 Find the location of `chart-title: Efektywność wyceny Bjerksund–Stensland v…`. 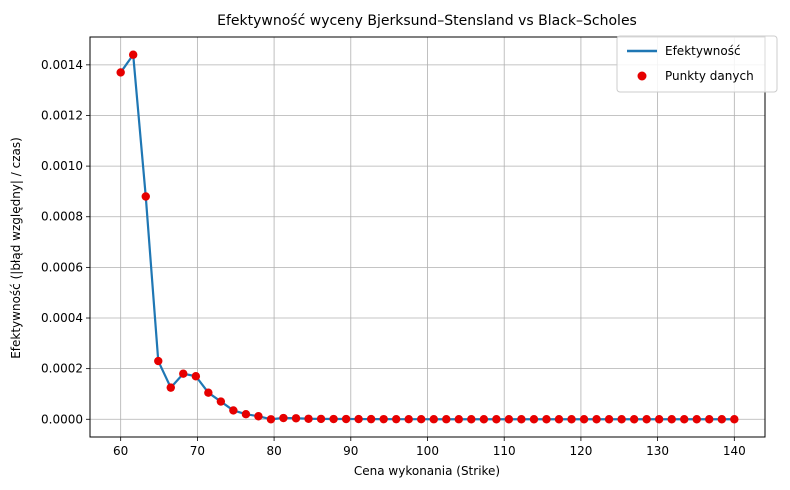

chart-title: Efektywność wyceny Bjerksund–Stensland v… is located at coordinates (427, 21).